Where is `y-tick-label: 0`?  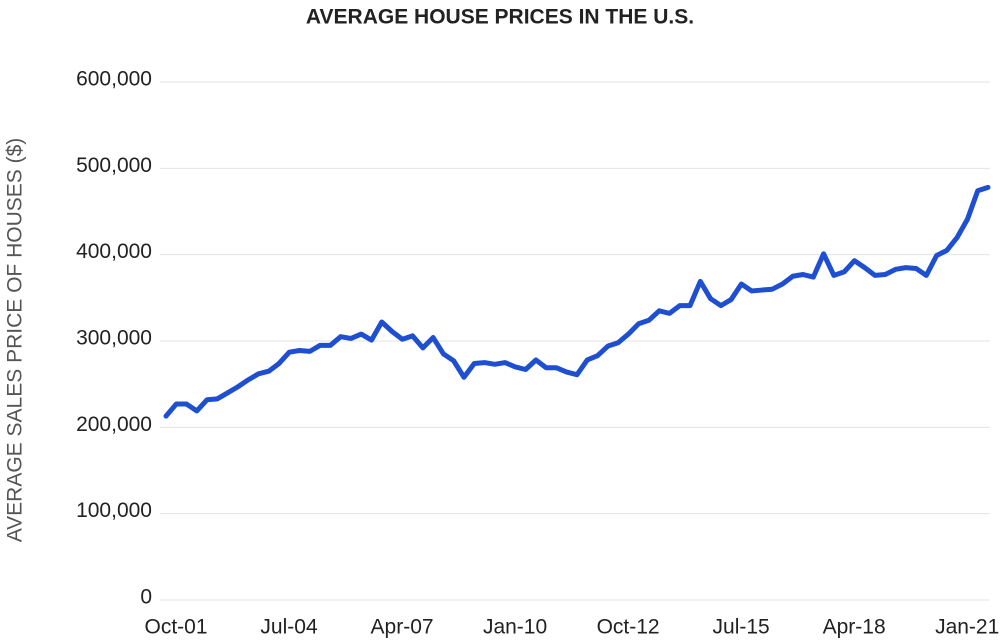
y-tick-label: 0 is located at coordinates (146, 597).